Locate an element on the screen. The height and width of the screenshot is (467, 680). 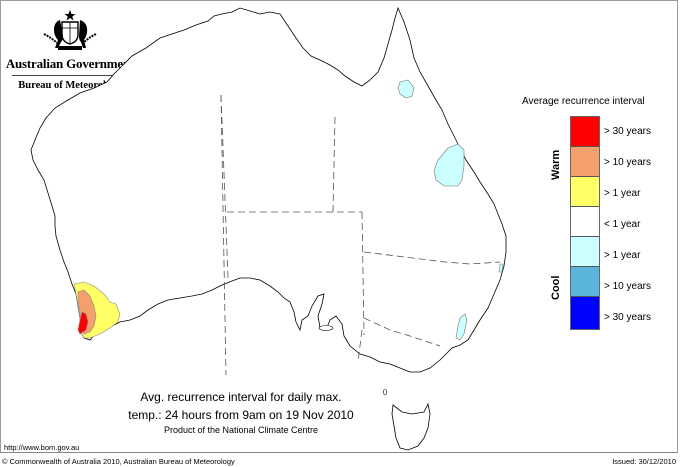
legend-cool-label: Cool is located at coordinates (556, 287).